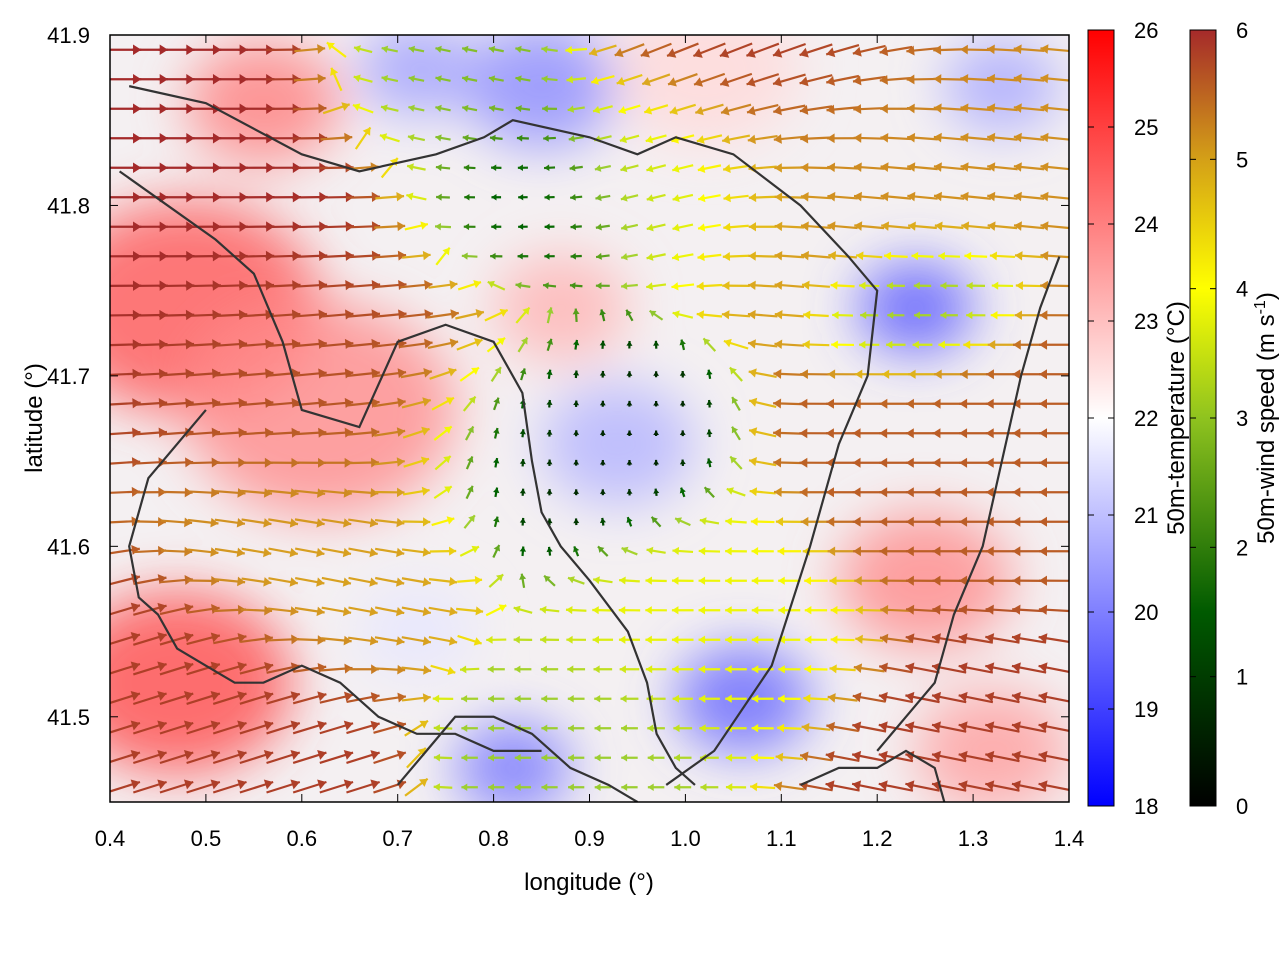 Image resolution: width=1280 pixels, height=960 pixels. I want to click on temperature-colorbar-tick-label: 20, so click(1146, 612).